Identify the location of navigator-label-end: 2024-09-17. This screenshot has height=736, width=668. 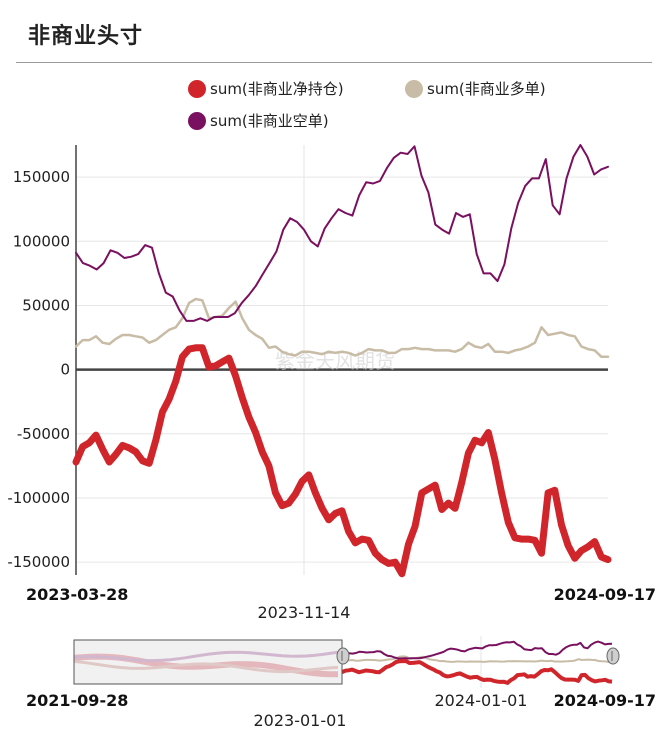
(605, 700).